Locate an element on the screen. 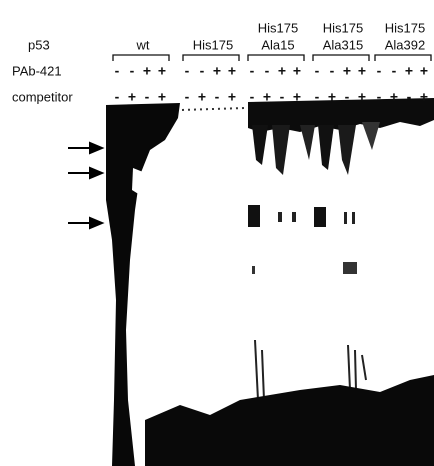  row-label: competitor is located at coordinates (42, 96).